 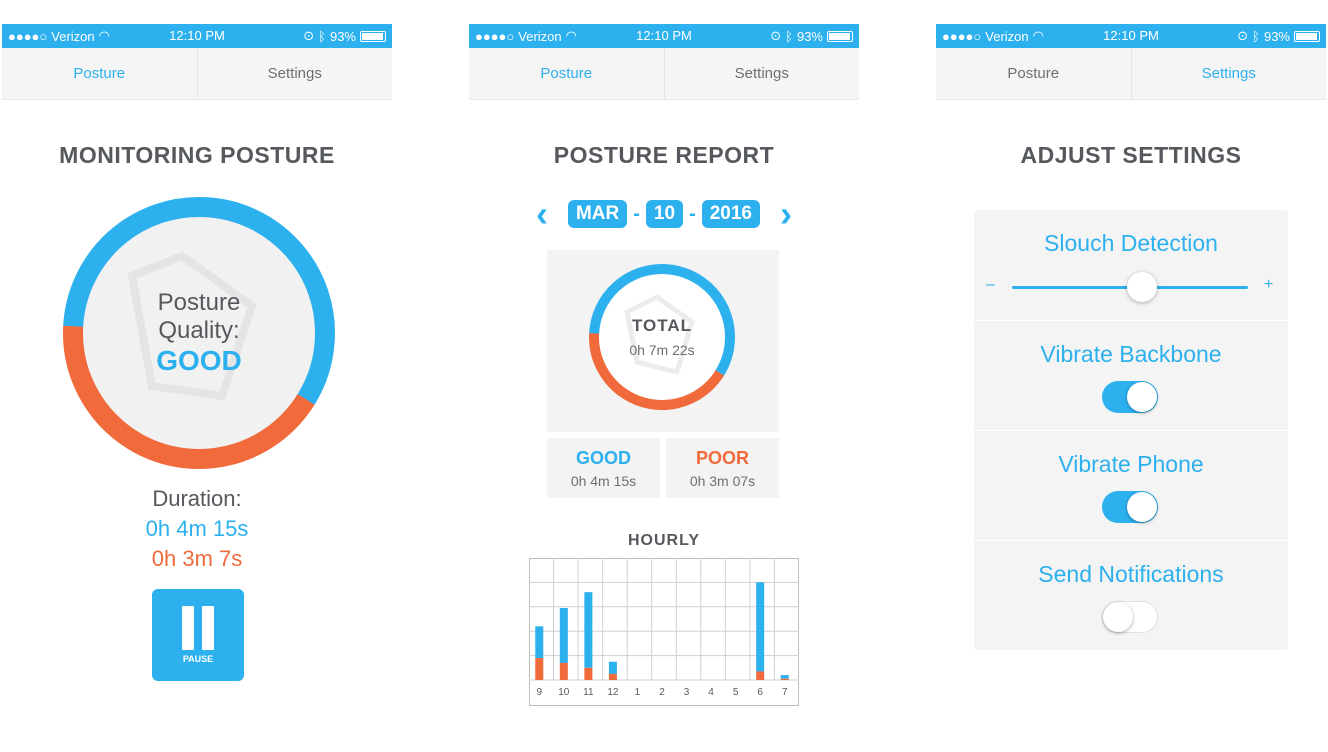 What do you see at coordinates (786, 213) in the screenshot?
I see `chevron-right-icon: ›` at bounding box center [786, 213].